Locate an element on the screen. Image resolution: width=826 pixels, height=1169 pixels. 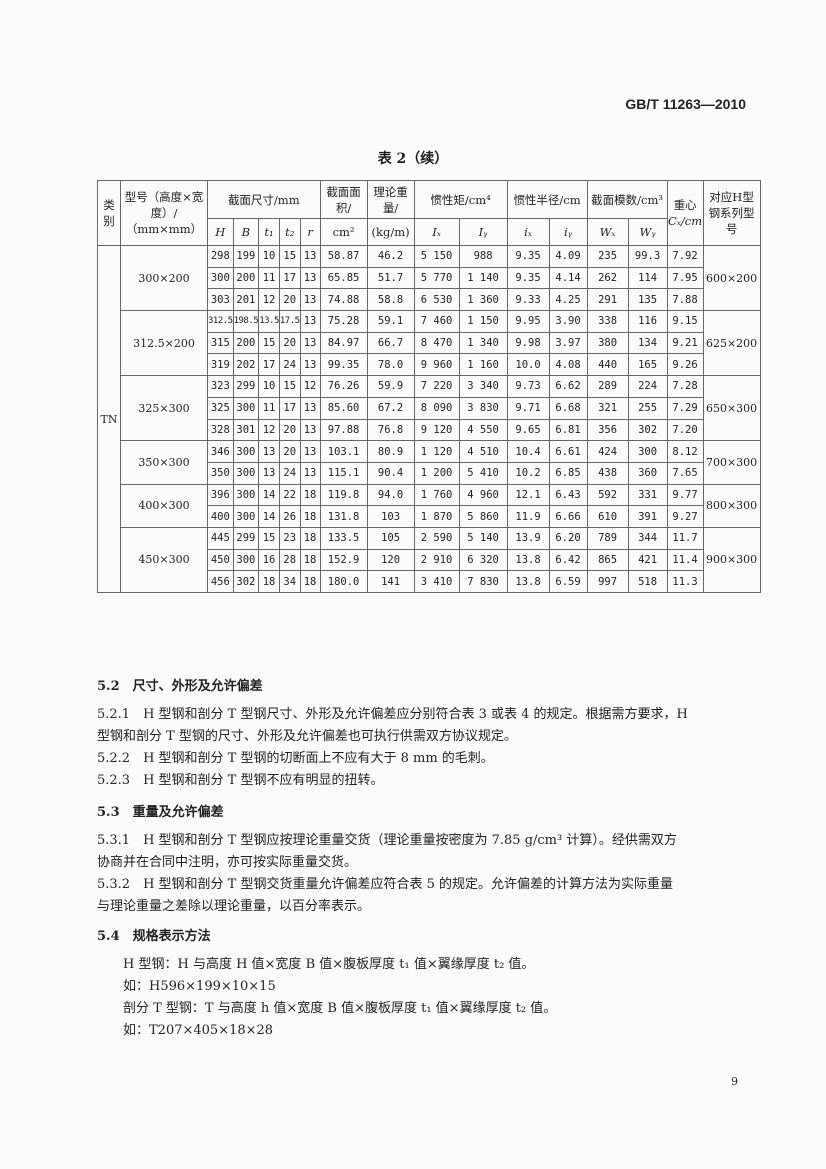
hseries-cell: 800×300 is located at coordinates (731, 505).